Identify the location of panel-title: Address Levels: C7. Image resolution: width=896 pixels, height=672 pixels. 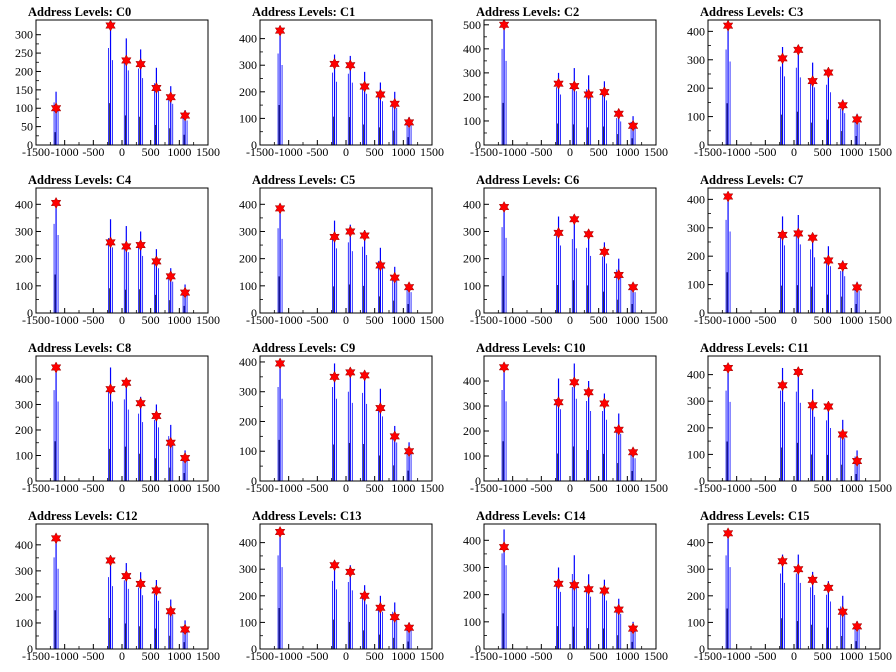
(752, 180).